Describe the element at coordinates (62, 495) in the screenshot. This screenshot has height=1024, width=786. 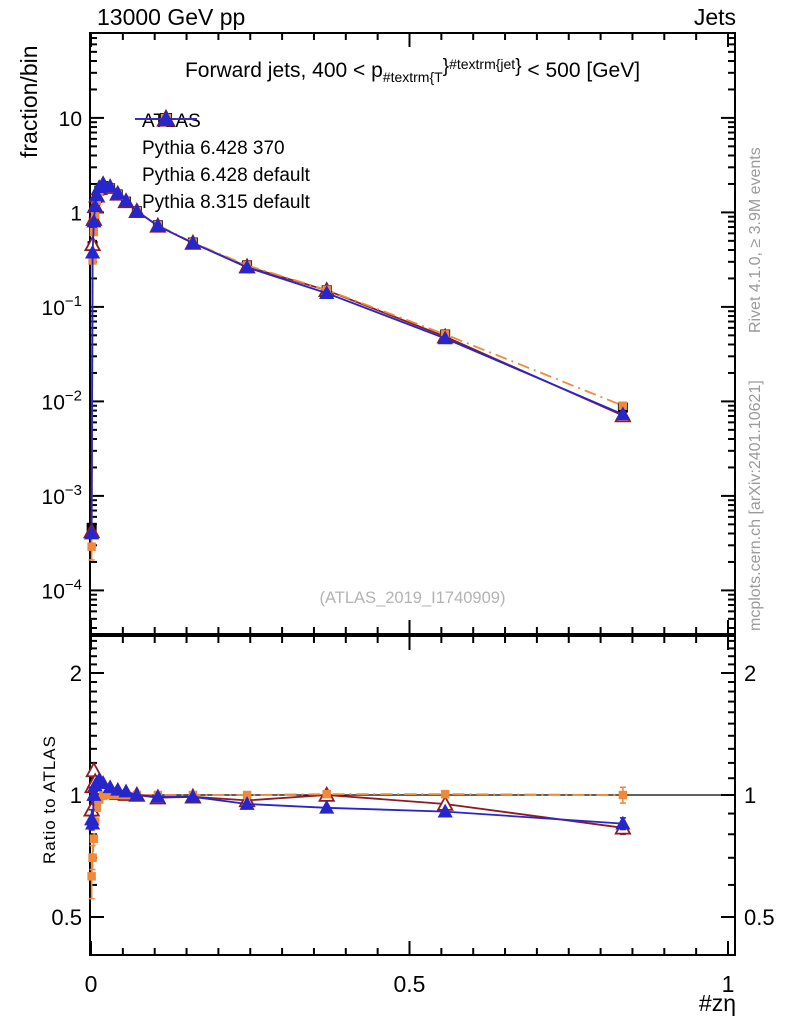
I see `svg-text: 10⁻³` at that location.